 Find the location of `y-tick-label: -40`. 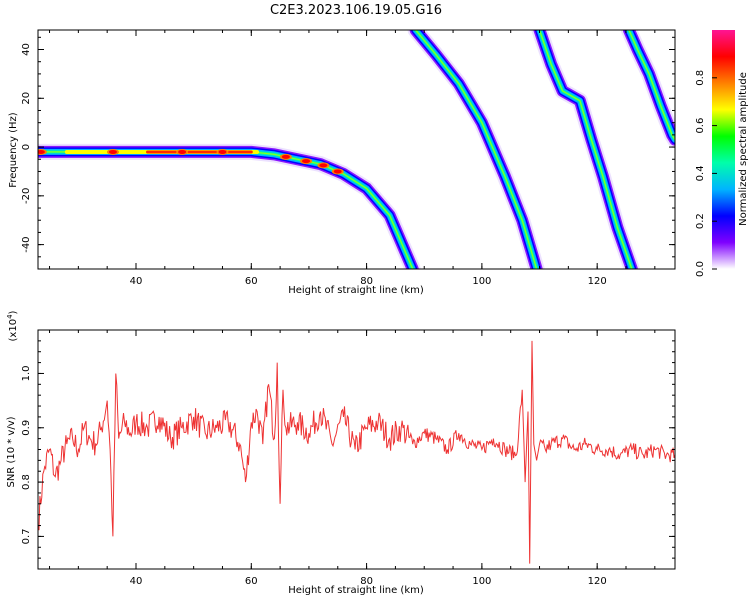

y-tick-label: -40 is located at coordinates (26, 244).